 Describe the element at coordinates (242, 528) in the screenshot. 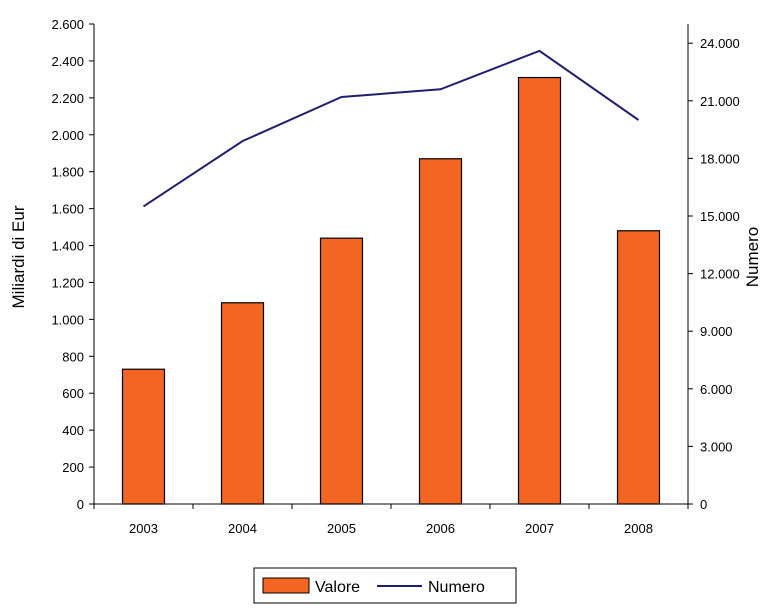

I see `x-tick-label: 2004` at that location.